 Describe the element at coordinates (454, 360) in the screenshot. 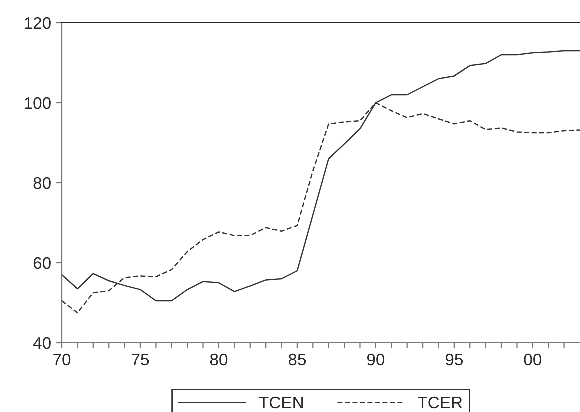

I see `x-tick-label: 95` at that location.